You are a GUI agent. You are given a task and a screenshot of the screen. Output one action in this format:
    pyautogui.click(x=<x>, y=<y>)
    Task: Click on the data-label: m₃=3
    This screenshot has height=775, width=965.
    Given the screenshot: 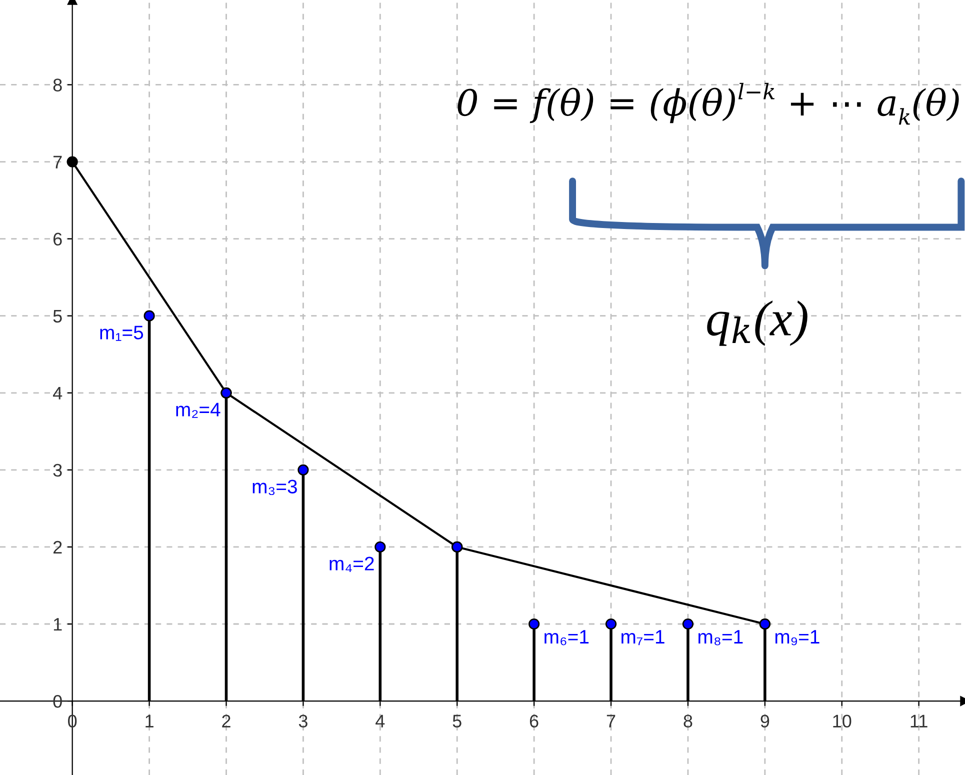 What is the action you would take?
    pyautogui.click(x=274, y=488)
    